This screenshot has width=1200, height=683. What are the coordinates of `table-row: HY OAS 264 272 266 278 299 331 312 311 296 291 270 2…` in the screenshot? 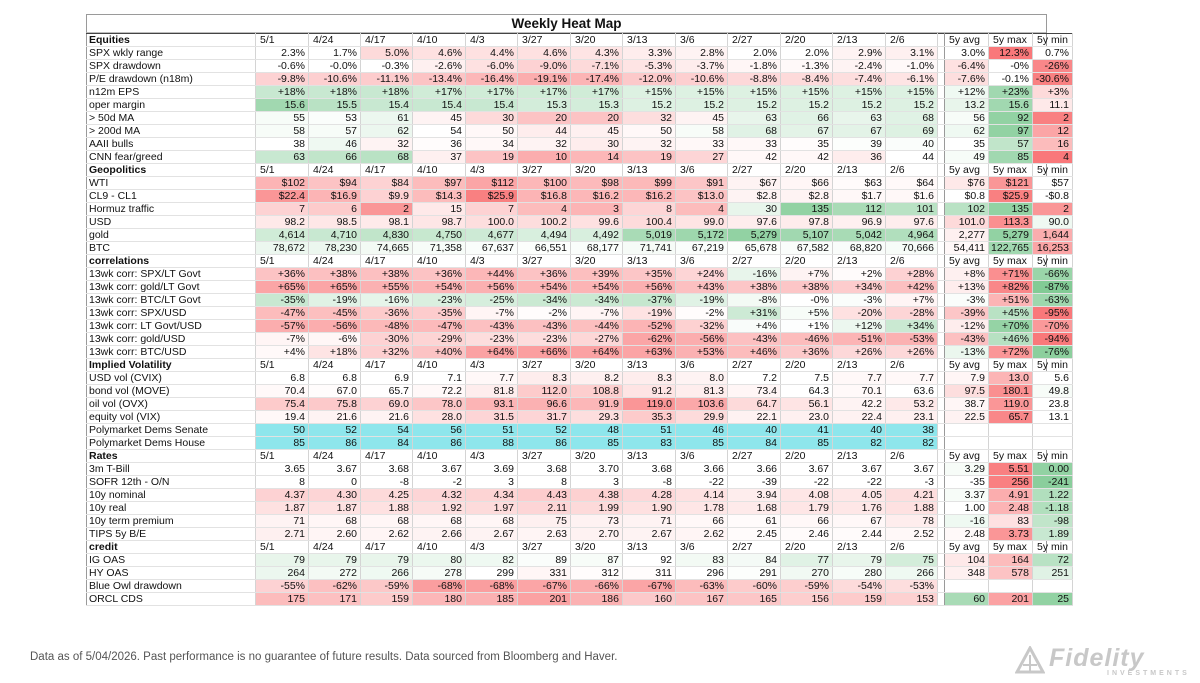 It's located at (579, 573).